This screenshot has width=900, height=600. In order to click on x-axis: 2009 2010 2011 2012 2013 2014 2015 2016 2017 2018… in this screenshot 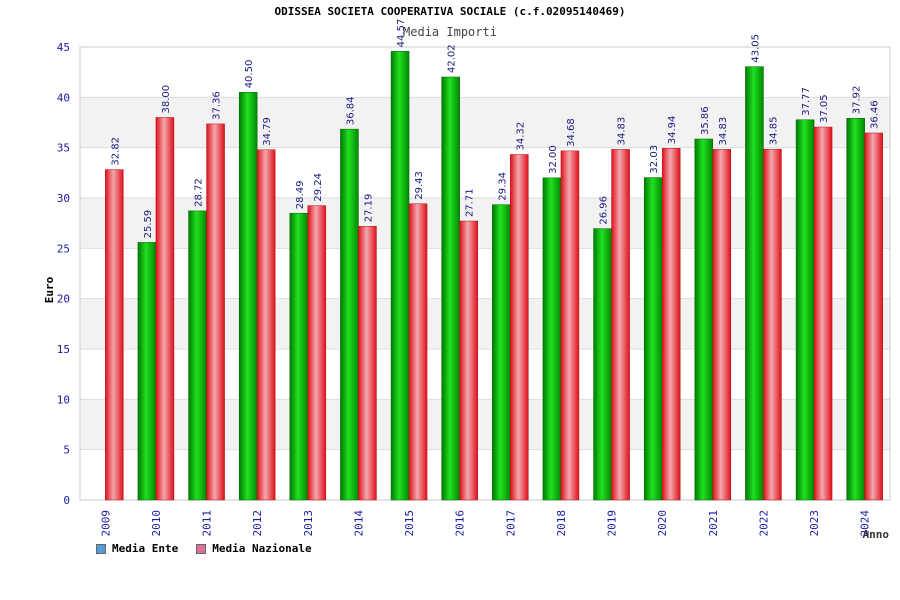, I will do `click(485, 523)`.